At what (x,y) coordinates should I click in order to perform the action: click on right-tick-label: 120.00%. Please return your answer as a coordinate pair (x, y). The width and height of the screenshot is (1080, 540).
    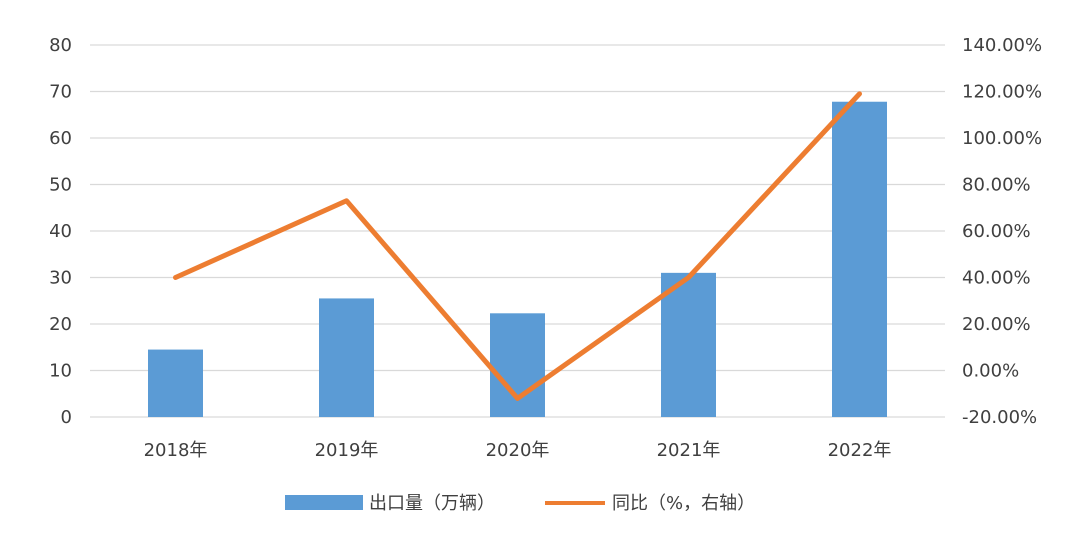
    Looking at the image, I should click on (1002, 92).